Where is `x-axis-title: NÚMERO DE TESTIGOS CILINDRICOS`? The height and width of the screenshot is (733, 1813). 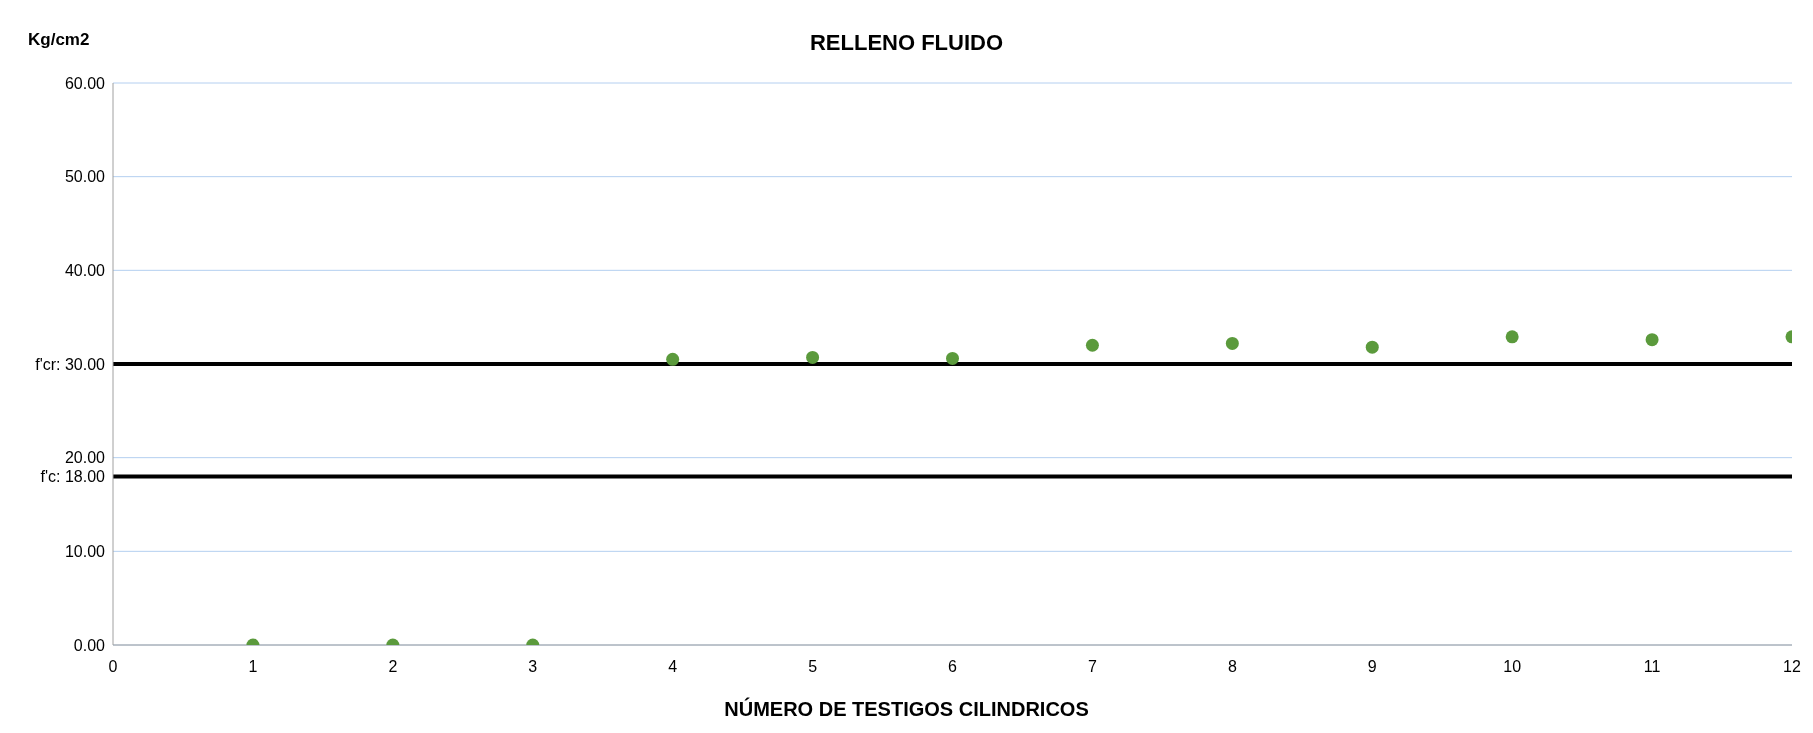
x-axis-title: NÚMERO DE TESTIGOS CILINDRICOS is located at coordinates (906, 709).